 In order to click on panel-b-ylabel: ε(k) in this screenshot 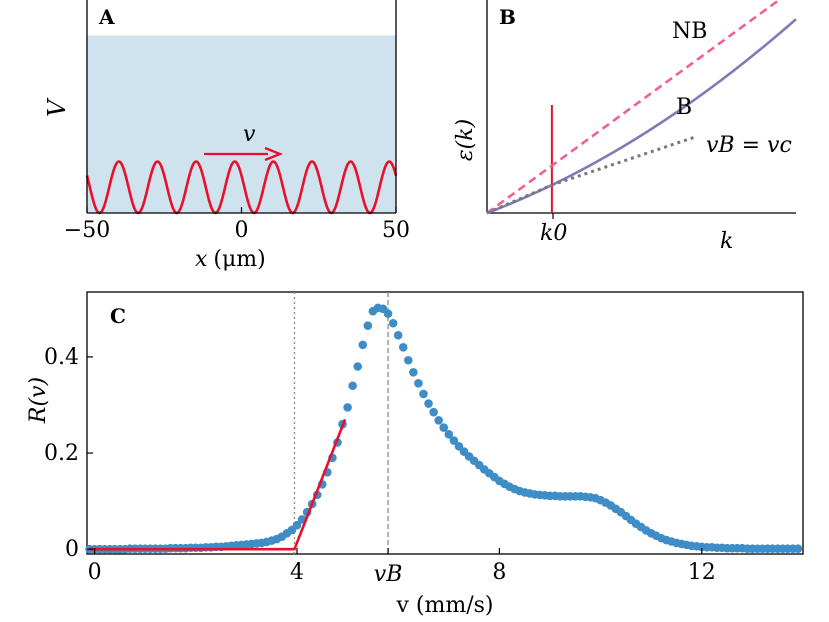, I will do `click(465, 140)`.